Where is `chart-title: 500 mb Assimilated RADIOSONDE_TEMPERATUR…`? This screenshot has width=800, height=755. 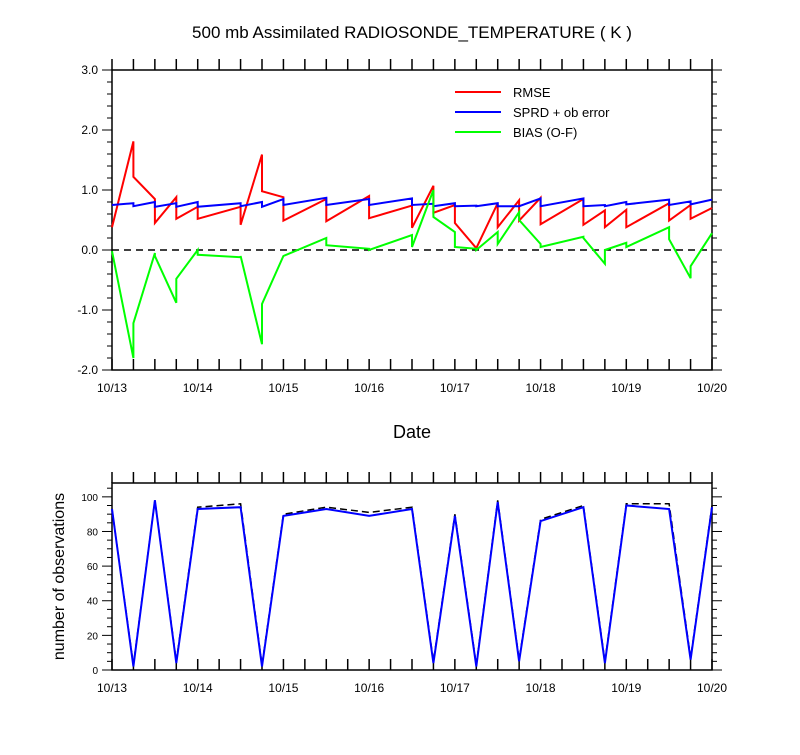
chart-title: 500 mb Assimilated RADIOSONDE_TEMPERATUR… is located at coordinates (412, 32).